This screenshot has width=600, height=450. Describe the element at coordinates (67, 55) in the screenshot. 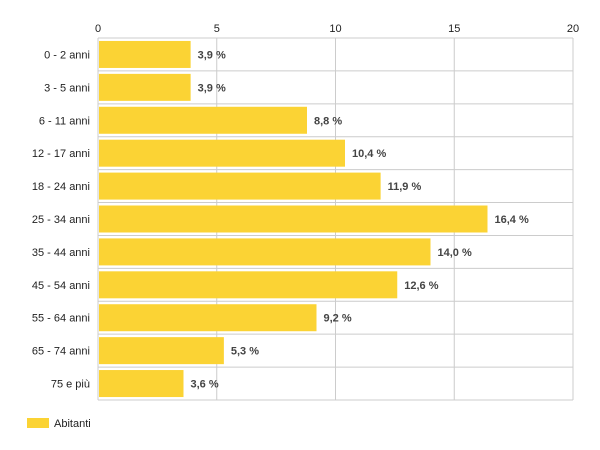

I see `category-label: 0 - 2 anni` at that location.